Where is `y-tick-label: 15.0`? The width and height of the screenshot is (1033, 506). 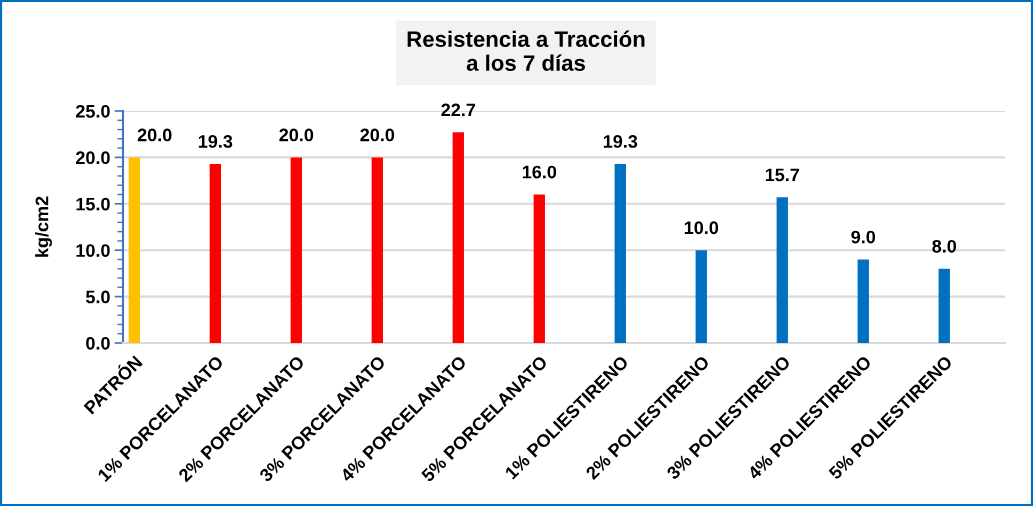
y-tick-label: 15.0 is located at coordinates (93, 204).